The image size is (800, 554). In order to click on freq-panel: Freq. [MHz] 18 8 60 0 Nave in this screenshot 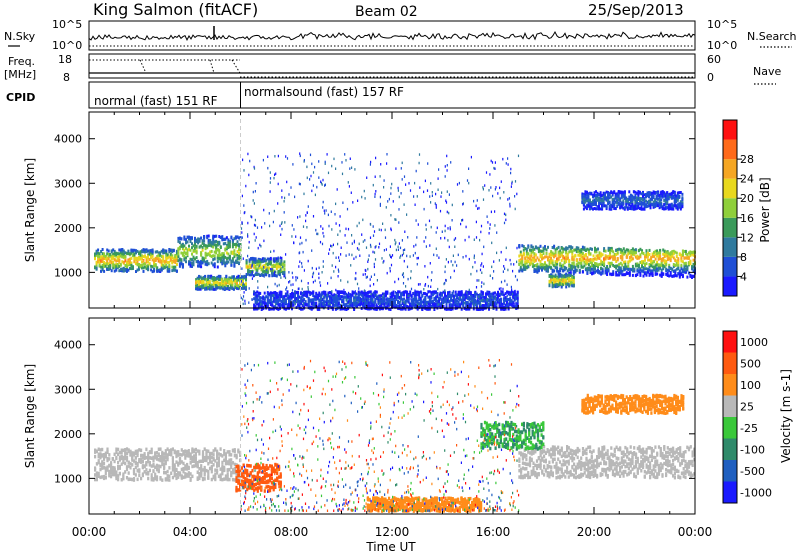, I will do `click(392, 69)`.